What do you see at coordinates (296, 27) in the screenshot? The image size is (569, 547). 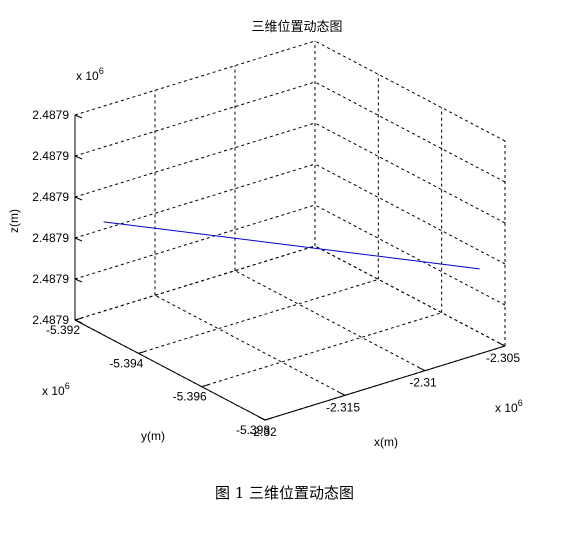 I see `chart-title: 三维位置动态图` at bounding box center [296, 27].